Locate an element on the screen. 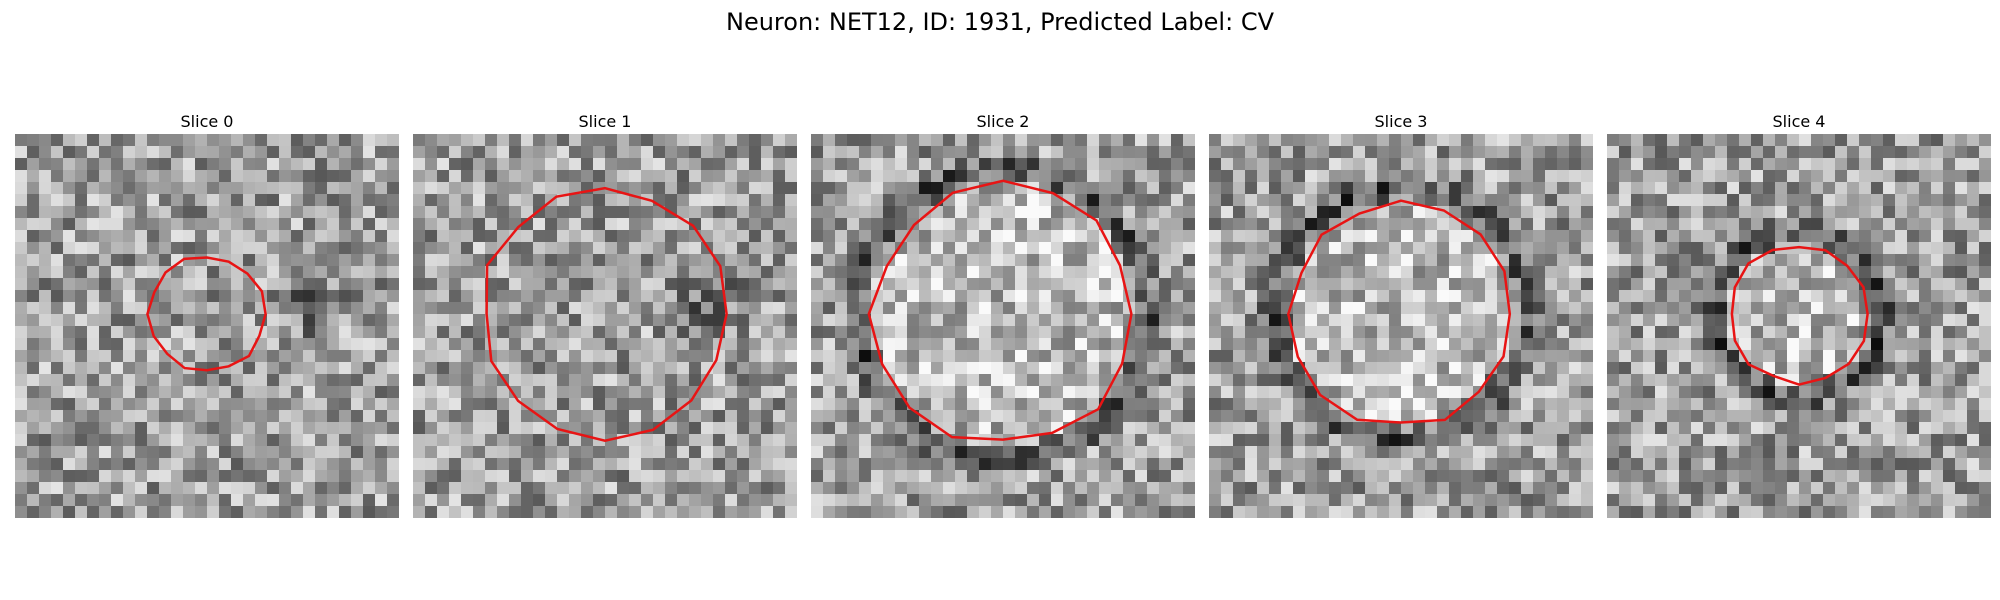 This screenshot has width=2000, height=600. slice-panel-4: Slice 4 is located at coordinates (1799, 314).